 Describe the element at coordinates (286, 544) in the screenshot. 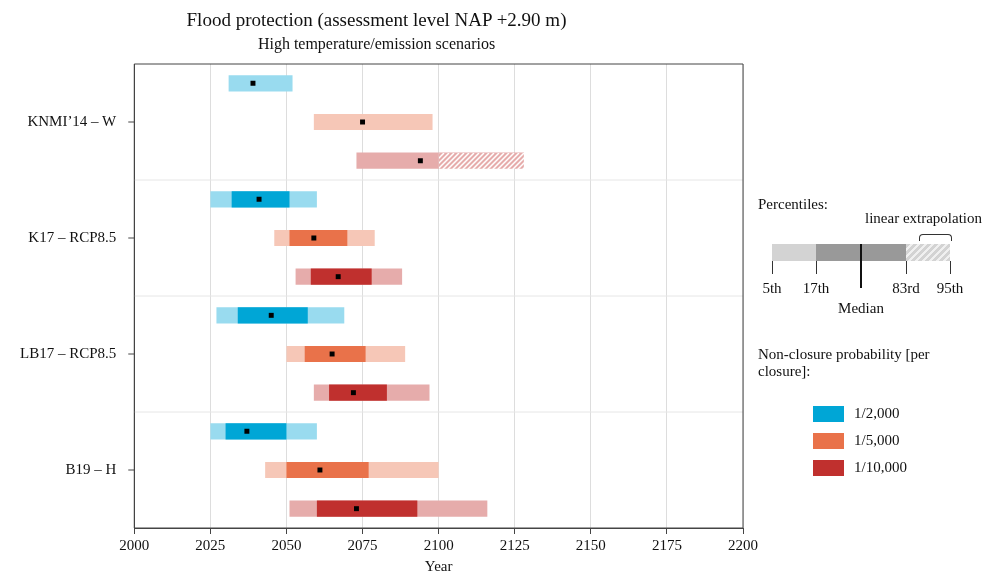

I see `x-tick-label: 2050` at that location.